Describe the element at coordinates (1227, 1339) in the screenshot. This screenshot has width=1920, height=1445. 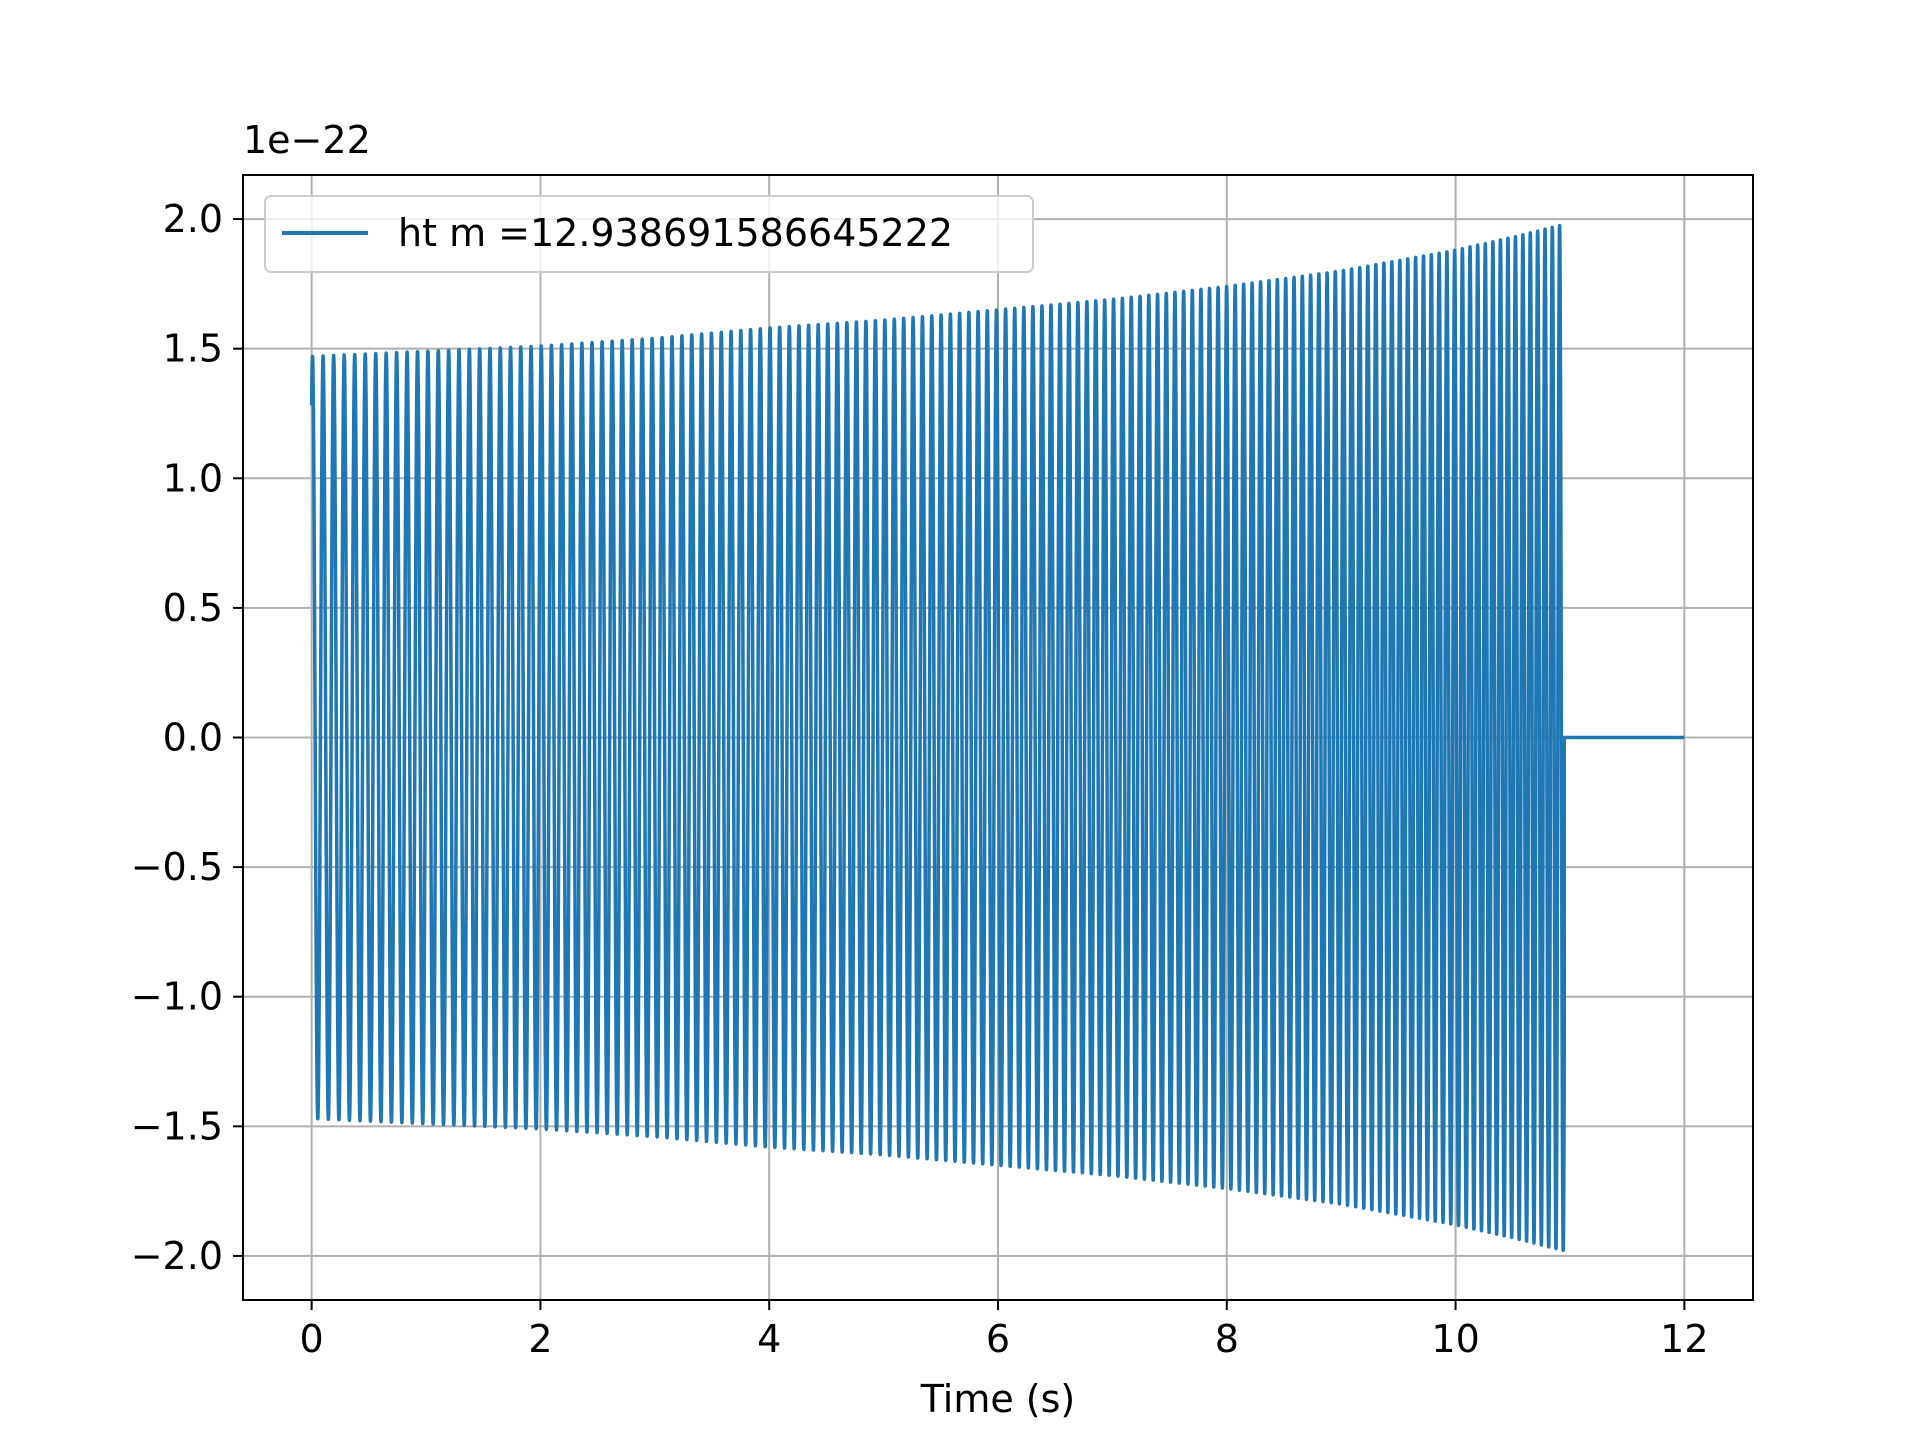
I see `x-tick-label: 8` at that location.